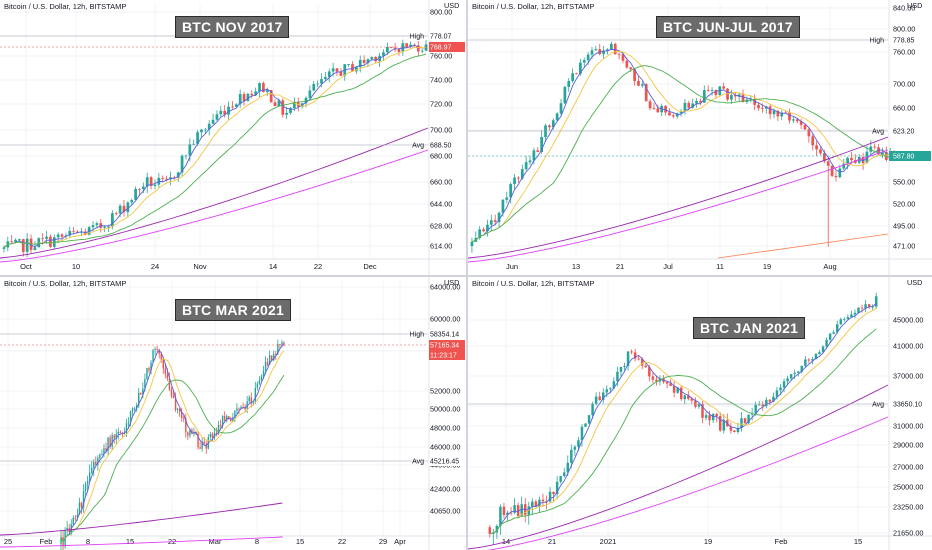 Image resolution: width=932 pixels, height=550 pixels. I want to click on y-tick-label: 46000.00, so click(445, 447).